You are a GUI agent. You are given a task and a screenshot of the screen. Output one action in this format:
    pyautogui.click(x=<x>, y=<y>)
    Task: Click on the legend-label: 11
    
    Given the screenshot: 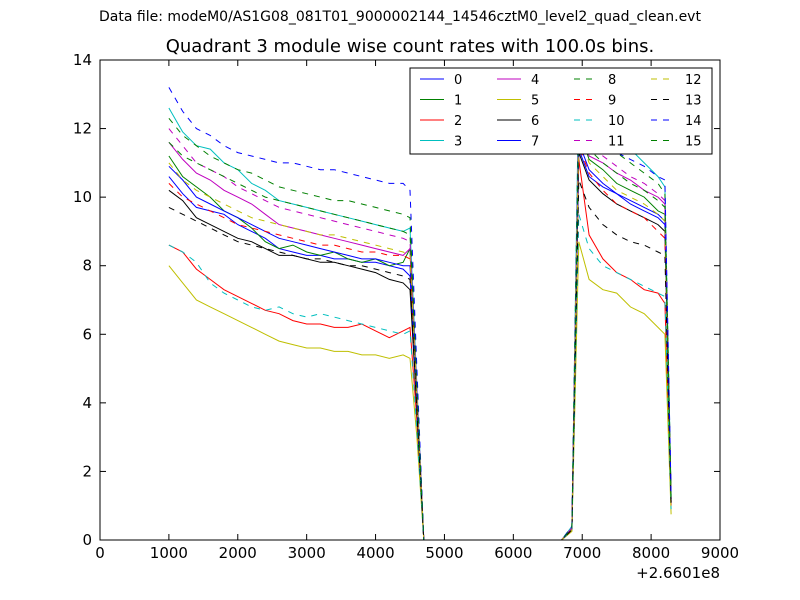 What is the action you would take?
    pyautogui.click(x=616, y=142)
    